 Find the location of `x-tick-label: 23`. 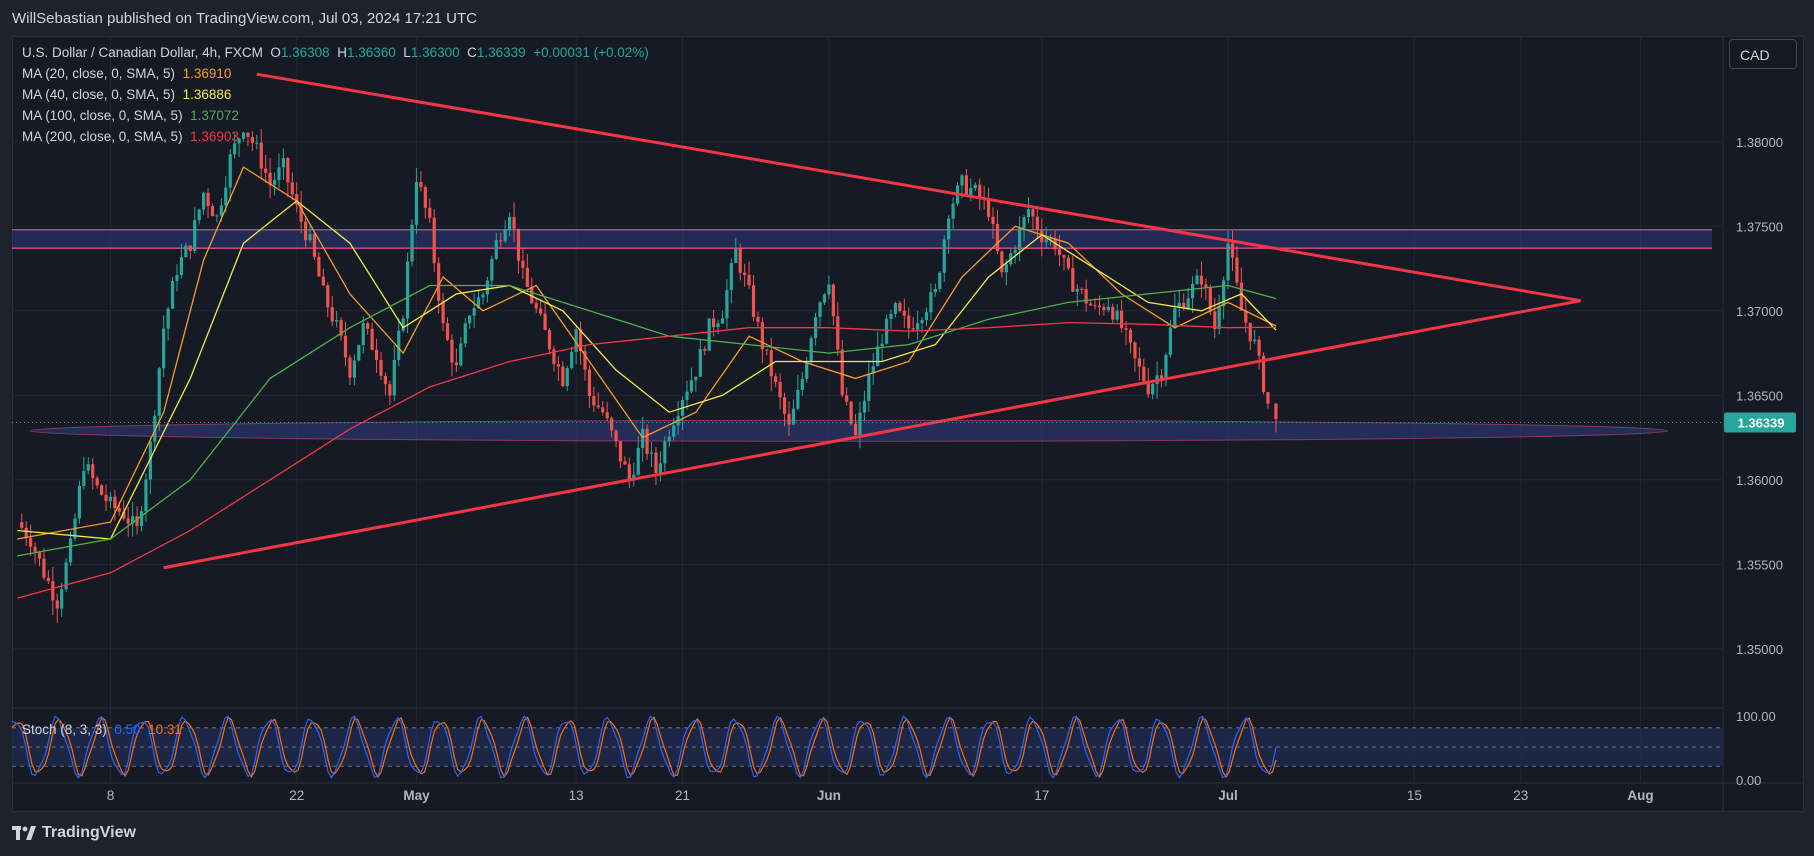

x-tick-label: 23 is located at coordinates (1520, 795).